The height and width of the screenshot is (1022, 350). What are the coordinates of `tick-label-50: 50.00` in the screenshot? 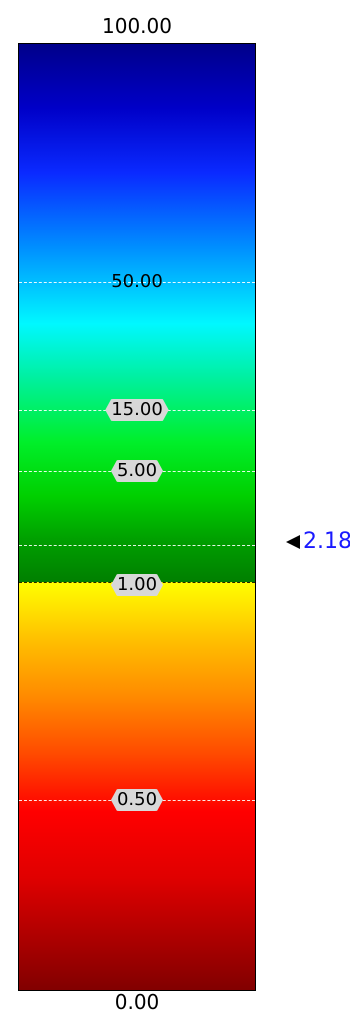 It's located at (137, 281).